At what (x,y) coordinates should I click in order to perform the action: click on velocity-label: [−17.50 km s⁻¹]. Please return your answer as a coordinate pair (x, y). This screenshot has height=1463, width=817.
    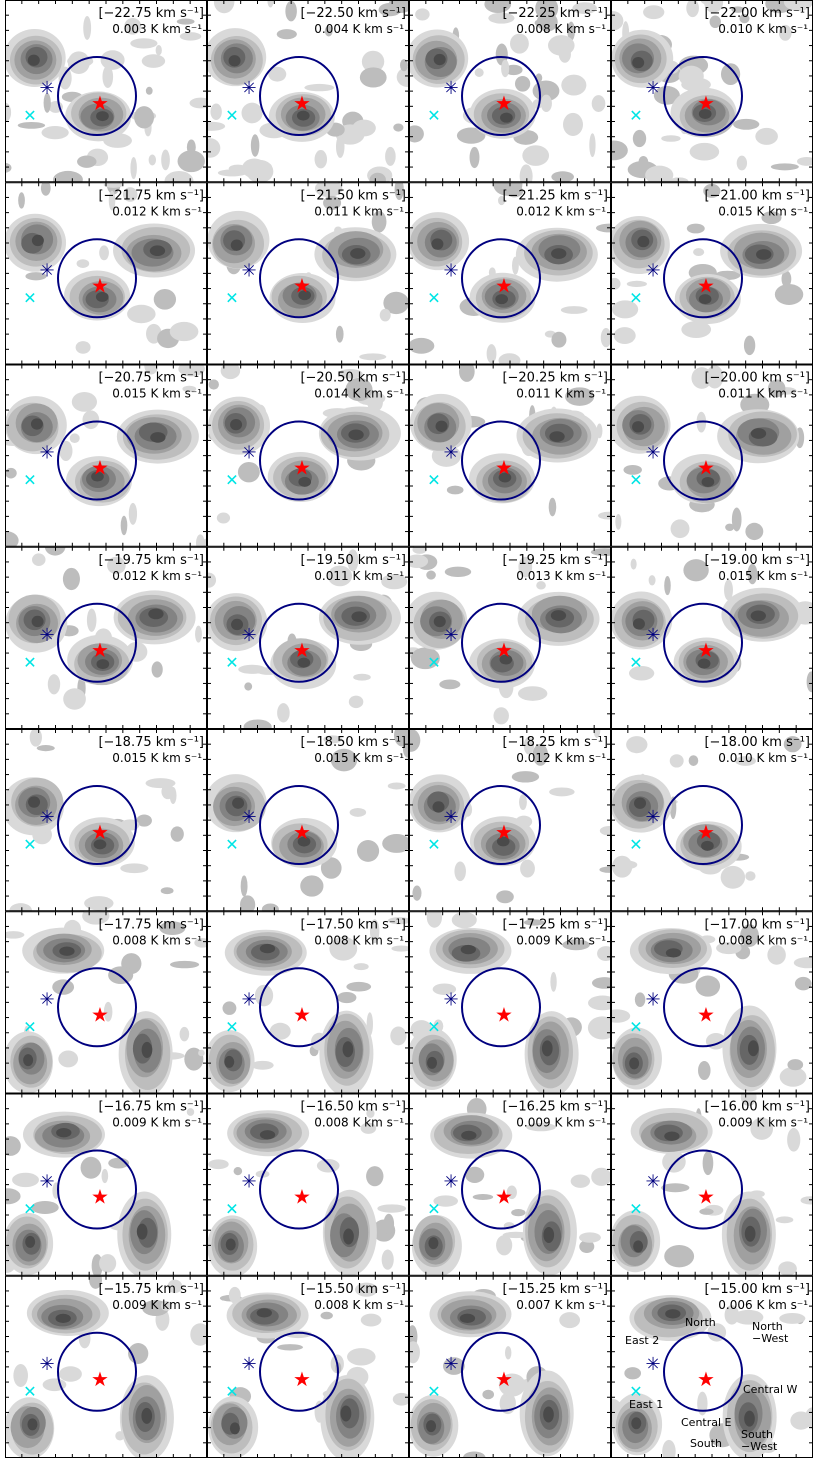
    Looking at the image, I should click on (353, 924).